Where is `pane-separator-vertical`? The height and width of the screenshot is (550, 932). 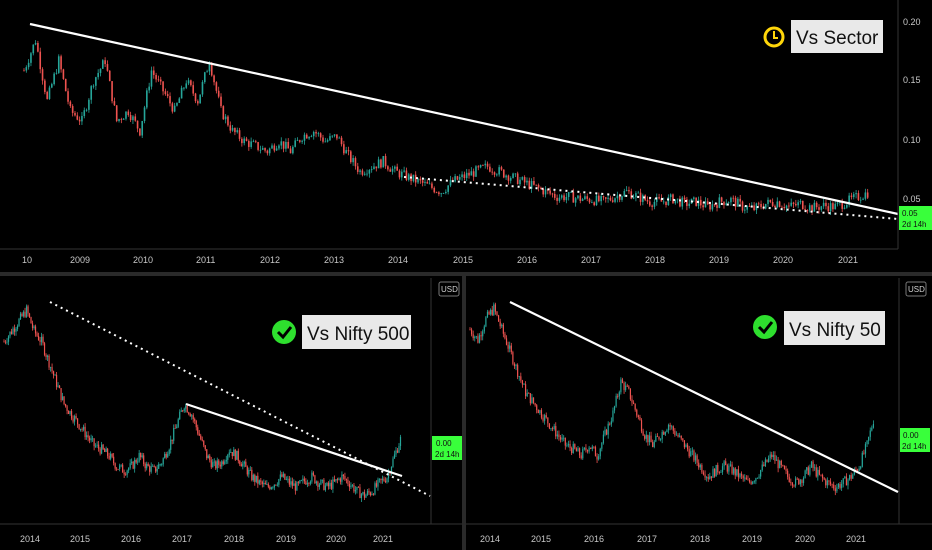
pane-separator-vertical is located at coordinates (464, 413).